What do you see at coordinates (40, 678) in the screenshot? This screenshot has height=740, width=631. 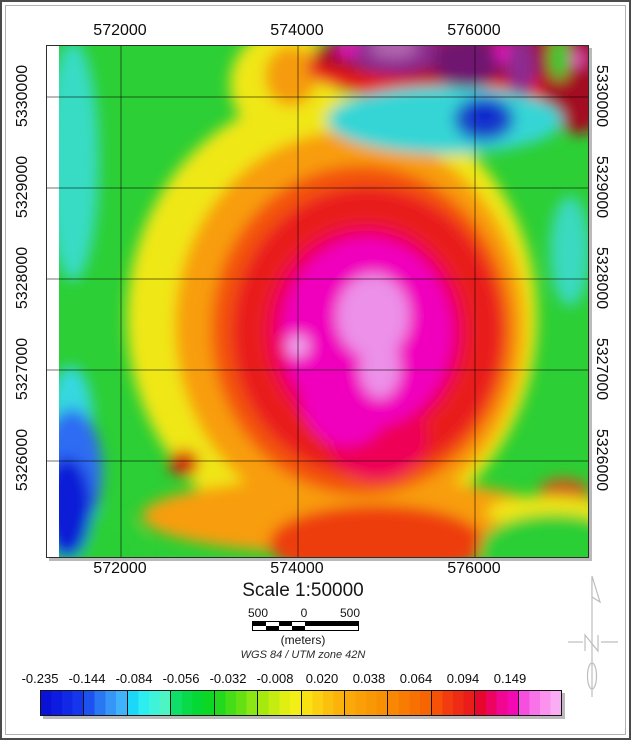 I see `legend-value-label: -0.235` at bounding box center [40, 678].